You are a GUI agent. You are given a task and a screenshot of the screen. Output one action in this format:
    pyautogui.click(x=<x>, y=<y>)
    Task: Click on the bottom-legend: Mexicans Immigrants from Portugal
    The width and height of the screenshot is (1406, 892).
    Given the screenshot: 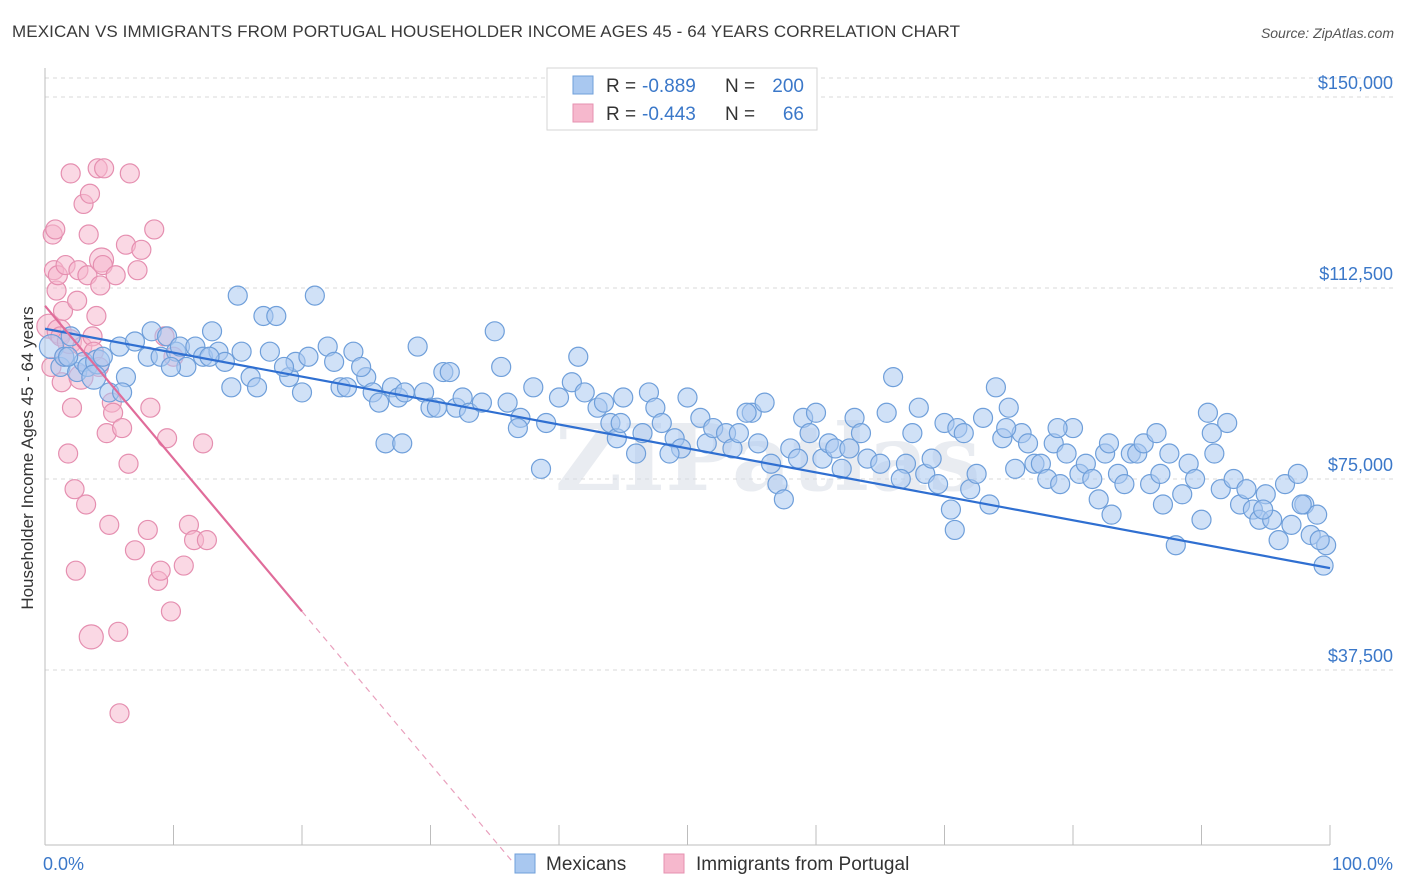 What is the action you would take?
    pyautogui.click(x=711, y=864)
    